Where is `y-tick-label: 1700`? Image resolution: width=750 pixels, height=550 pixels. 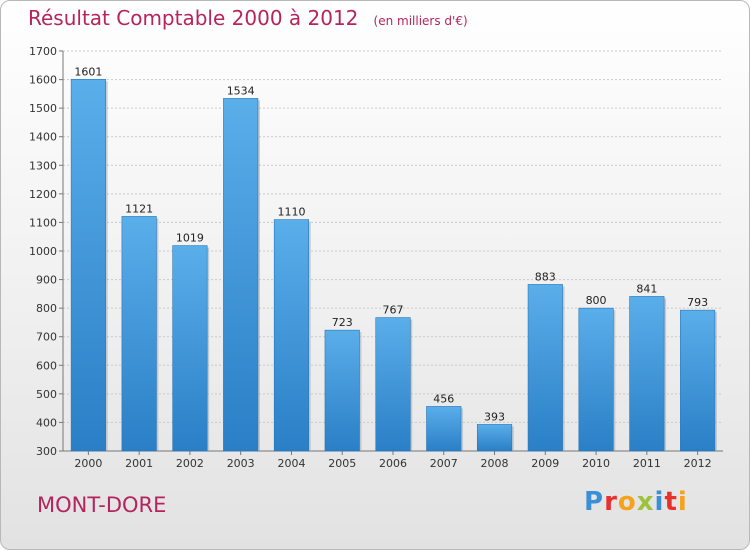 y-tick-label: 1700 is located at coordinates (43, 51).